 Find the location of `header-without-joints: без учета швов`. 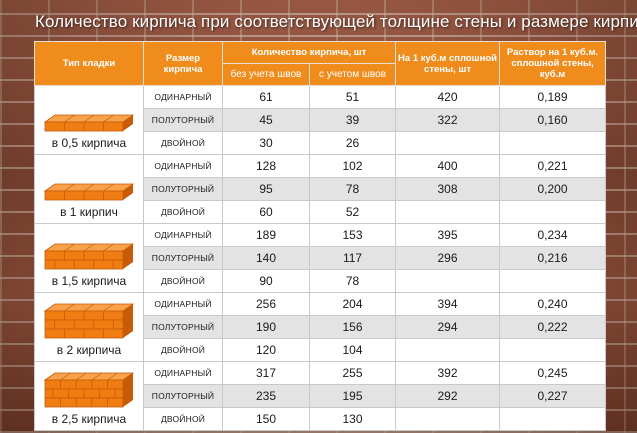

header-without-joints: без учета швов is located at coordinates (266, 74).